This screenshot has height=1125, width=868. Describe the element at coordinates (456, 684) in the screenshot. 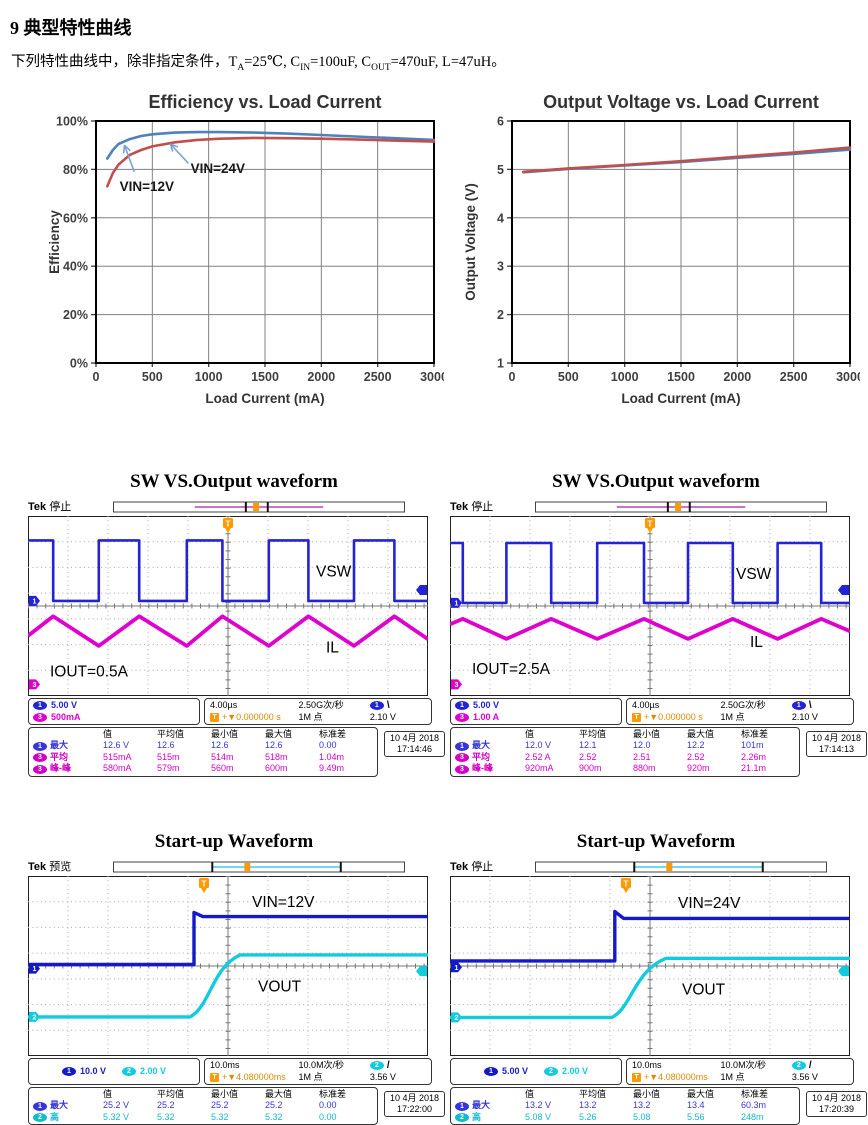

I see `channel-position-marker` at that location.